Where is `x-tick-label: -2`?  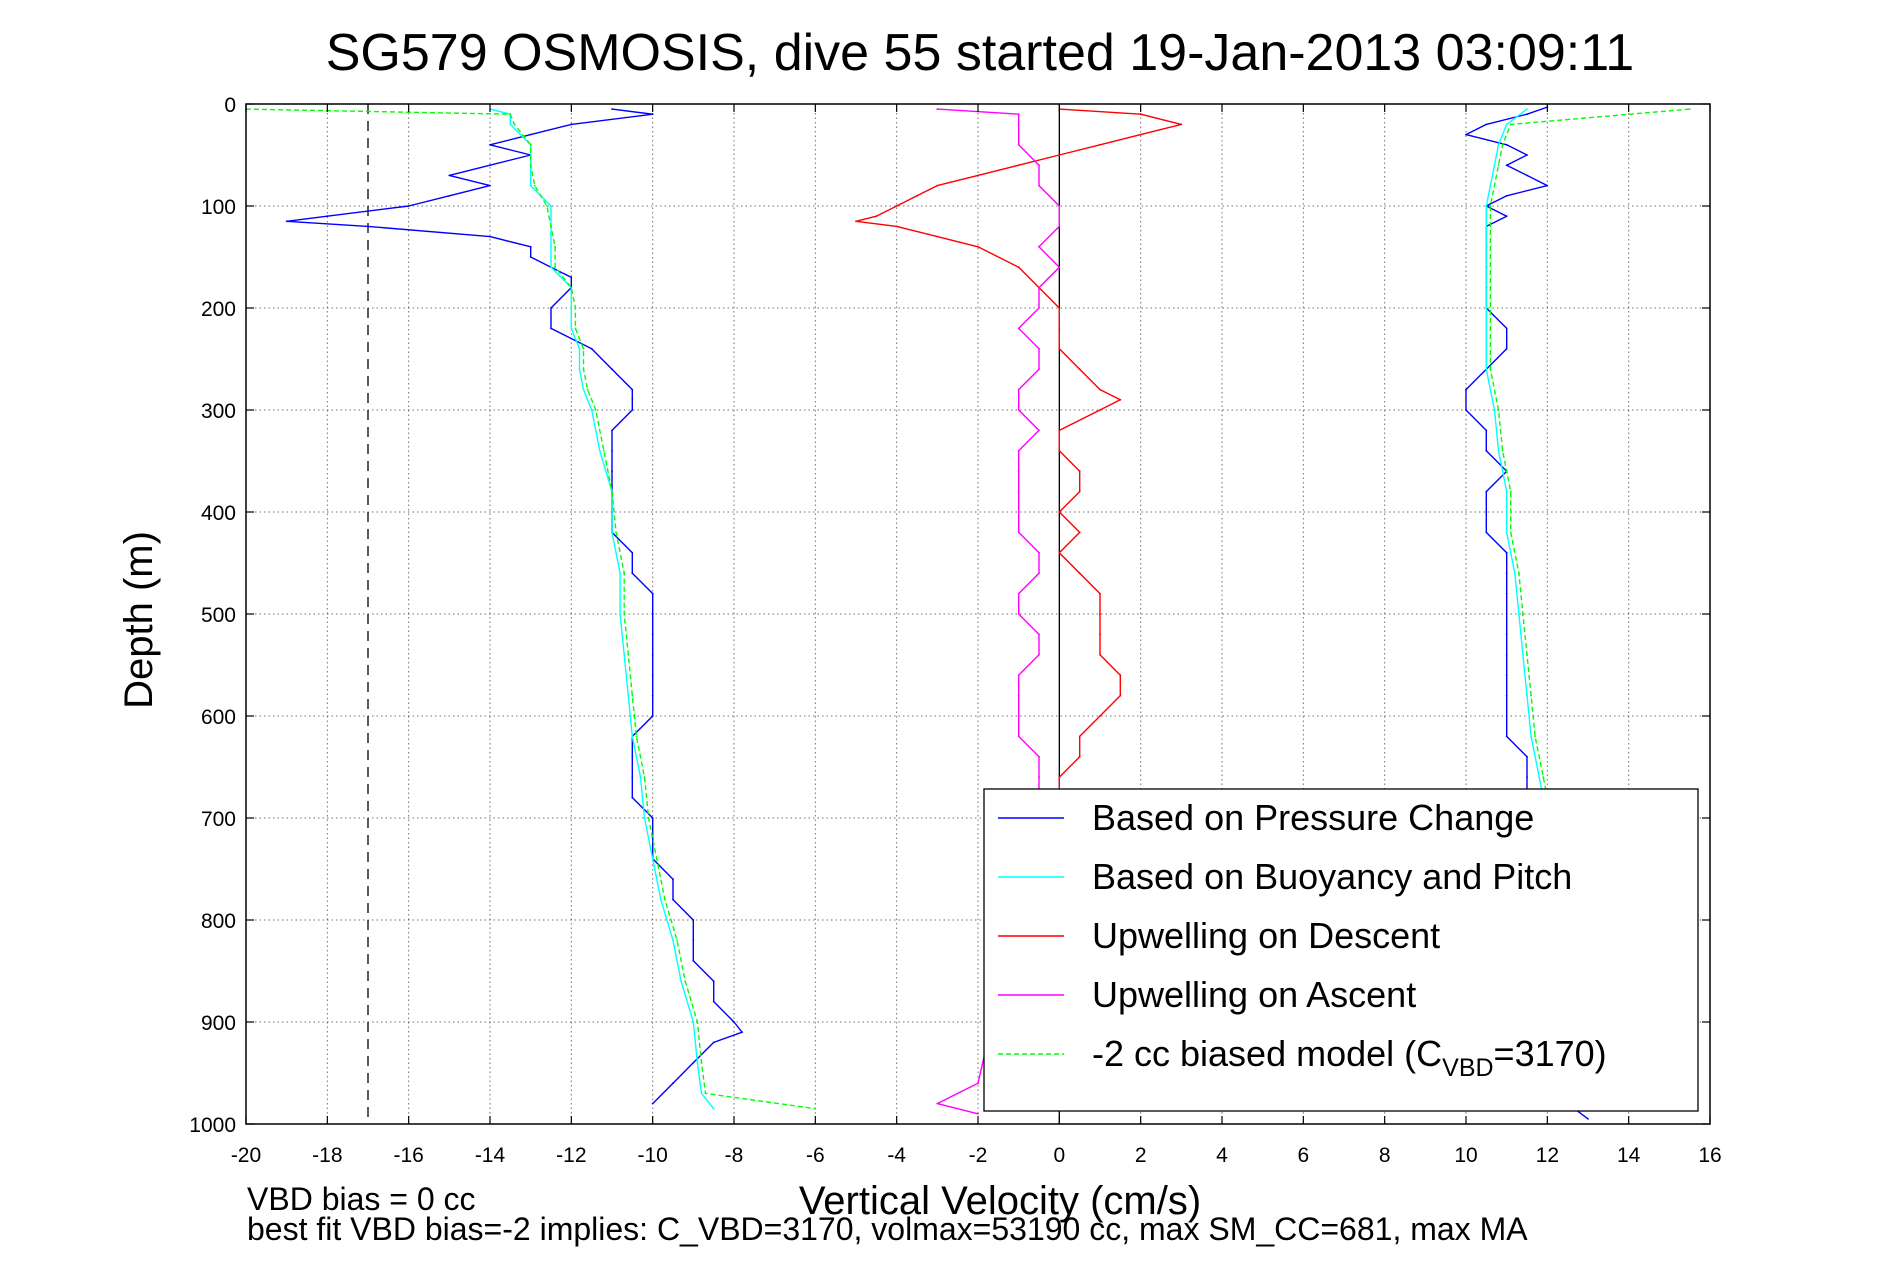 x-tick-label: -2 is located at coordinates (978, 1155).